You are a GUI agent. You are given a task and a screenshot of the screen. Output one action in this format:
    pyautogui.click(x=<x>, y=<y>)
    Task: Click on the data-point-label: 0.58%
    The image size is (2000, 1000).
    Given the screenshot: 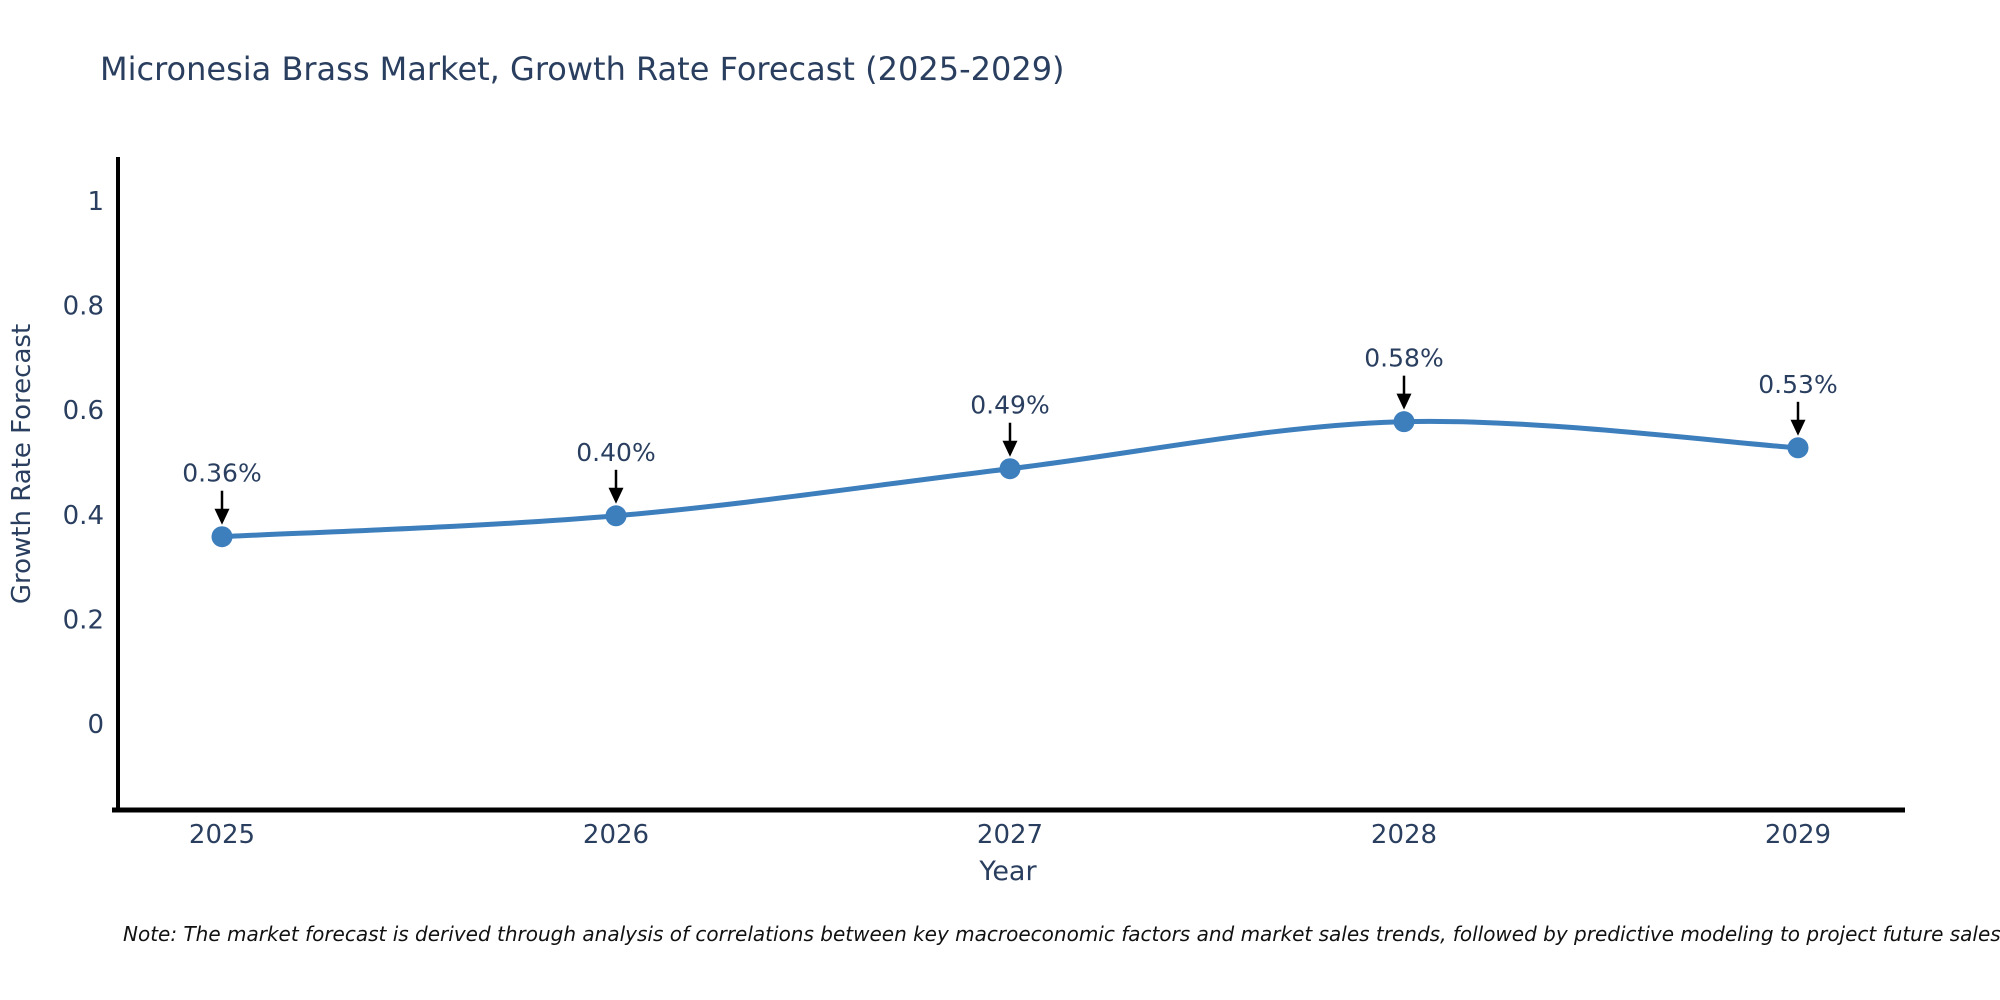 What is the action you would take?
    pyautogui.click(x=1403, y=358)
    